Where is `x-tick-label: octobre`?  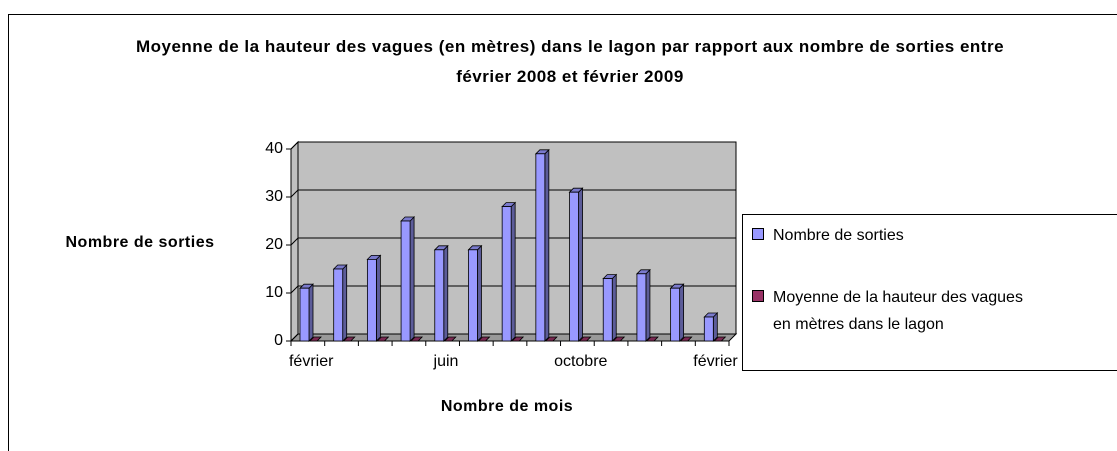 x-tick-label: octobre is located at coordinates (580, 361).